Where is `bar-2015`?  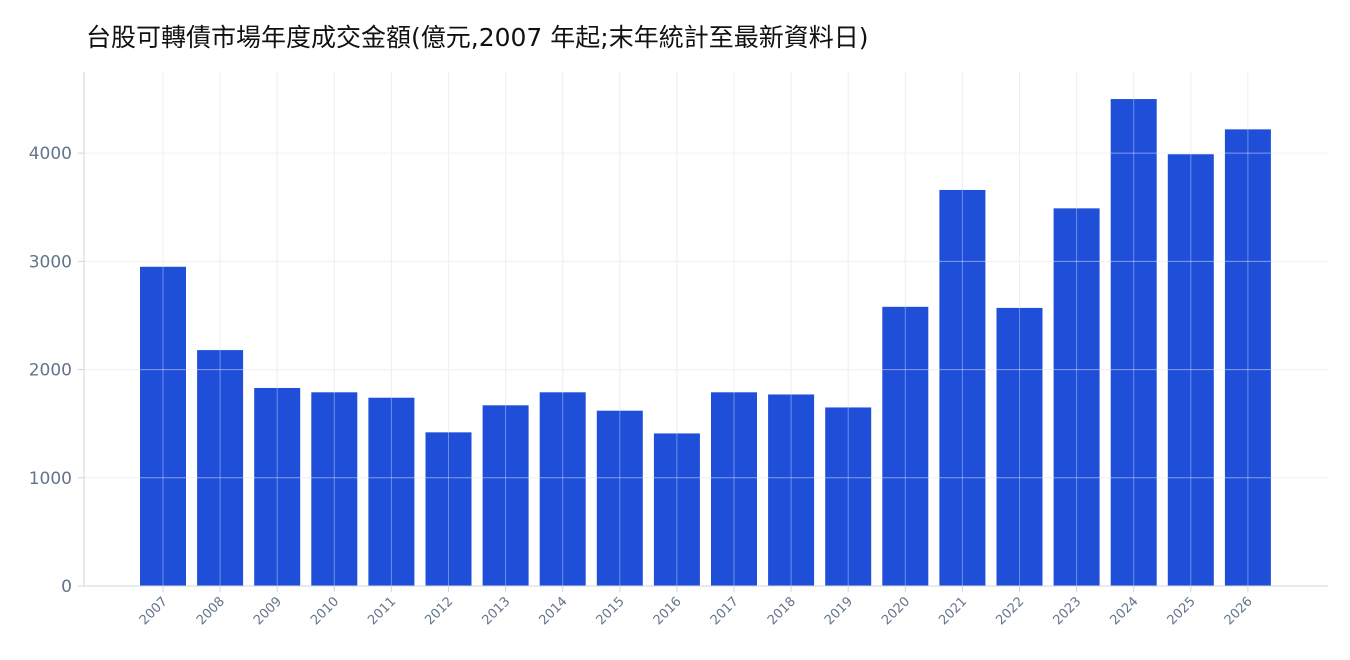 bar-2015 is located at coordinates (619, 498).